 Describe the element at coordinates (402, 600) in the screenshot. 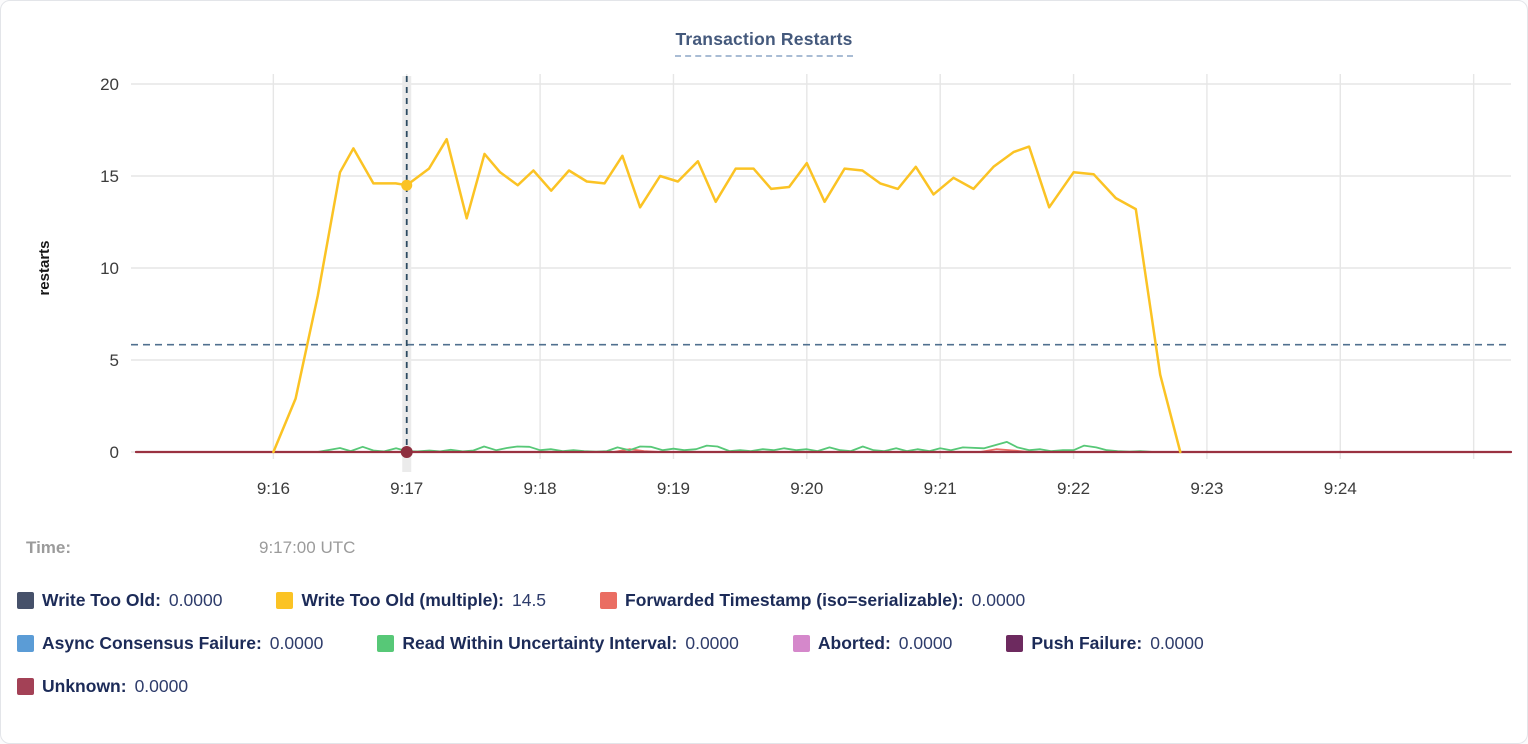

I see `legend-label: Write Too Old (multiple):` at that location.